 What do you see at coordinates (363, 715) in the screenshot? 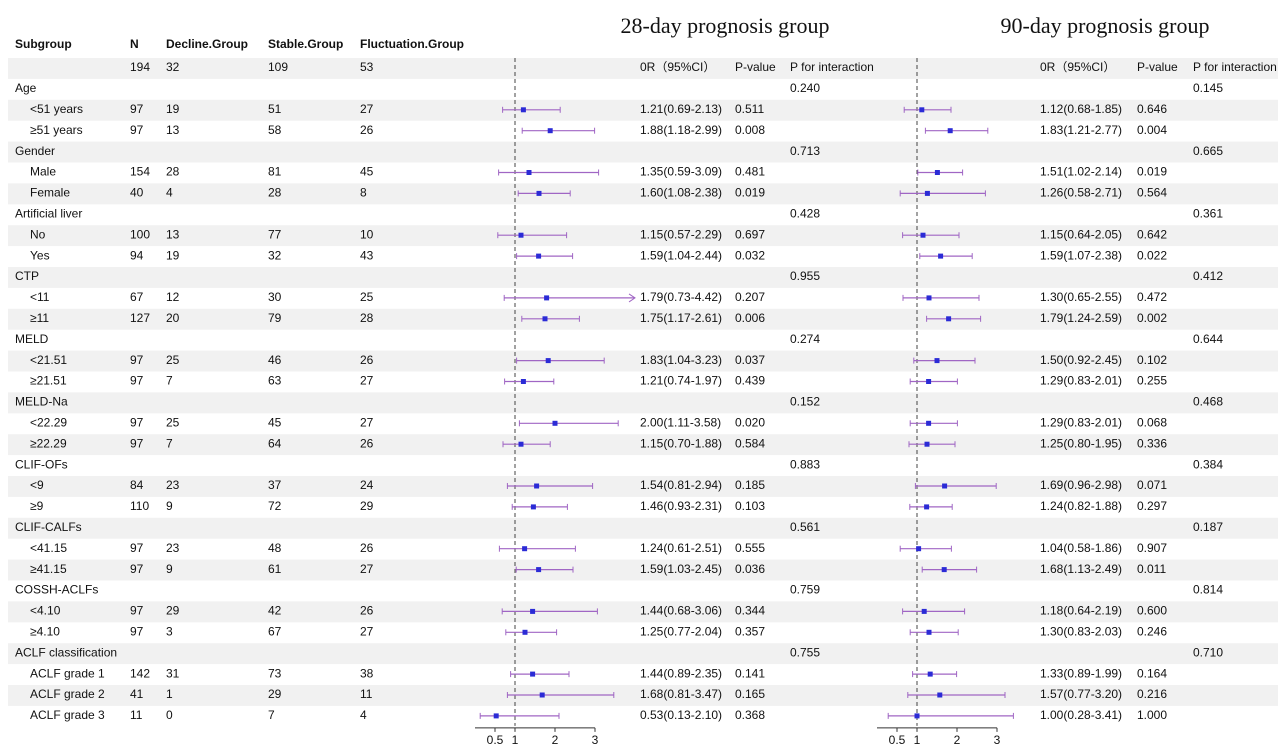
I see `count-cell: 4` at bounding box center [363, 715].